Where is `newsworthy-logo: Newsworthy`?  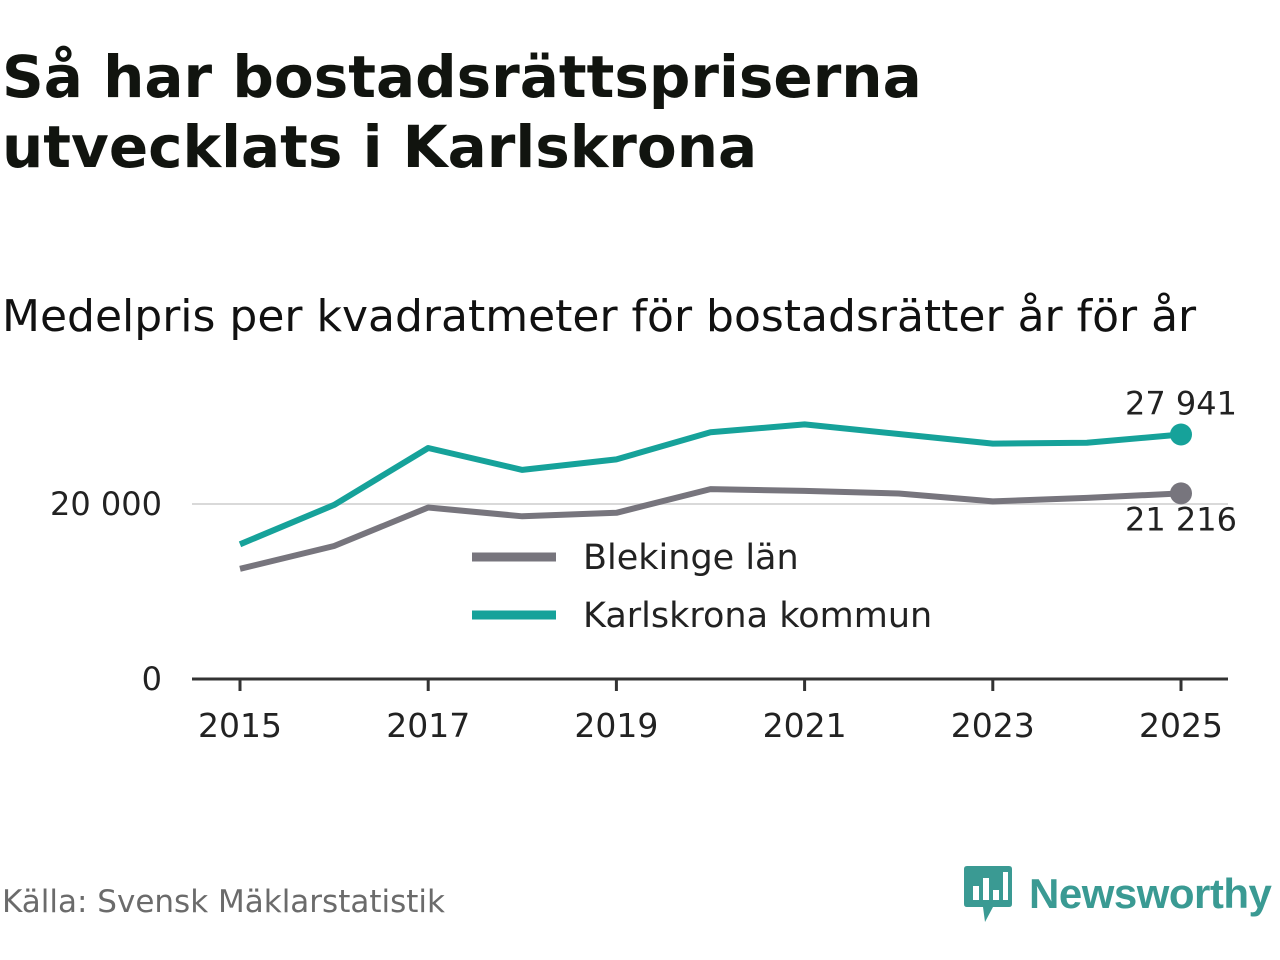
newsworthy-logo: Newsworthy is located at coordinates (1117, 894).